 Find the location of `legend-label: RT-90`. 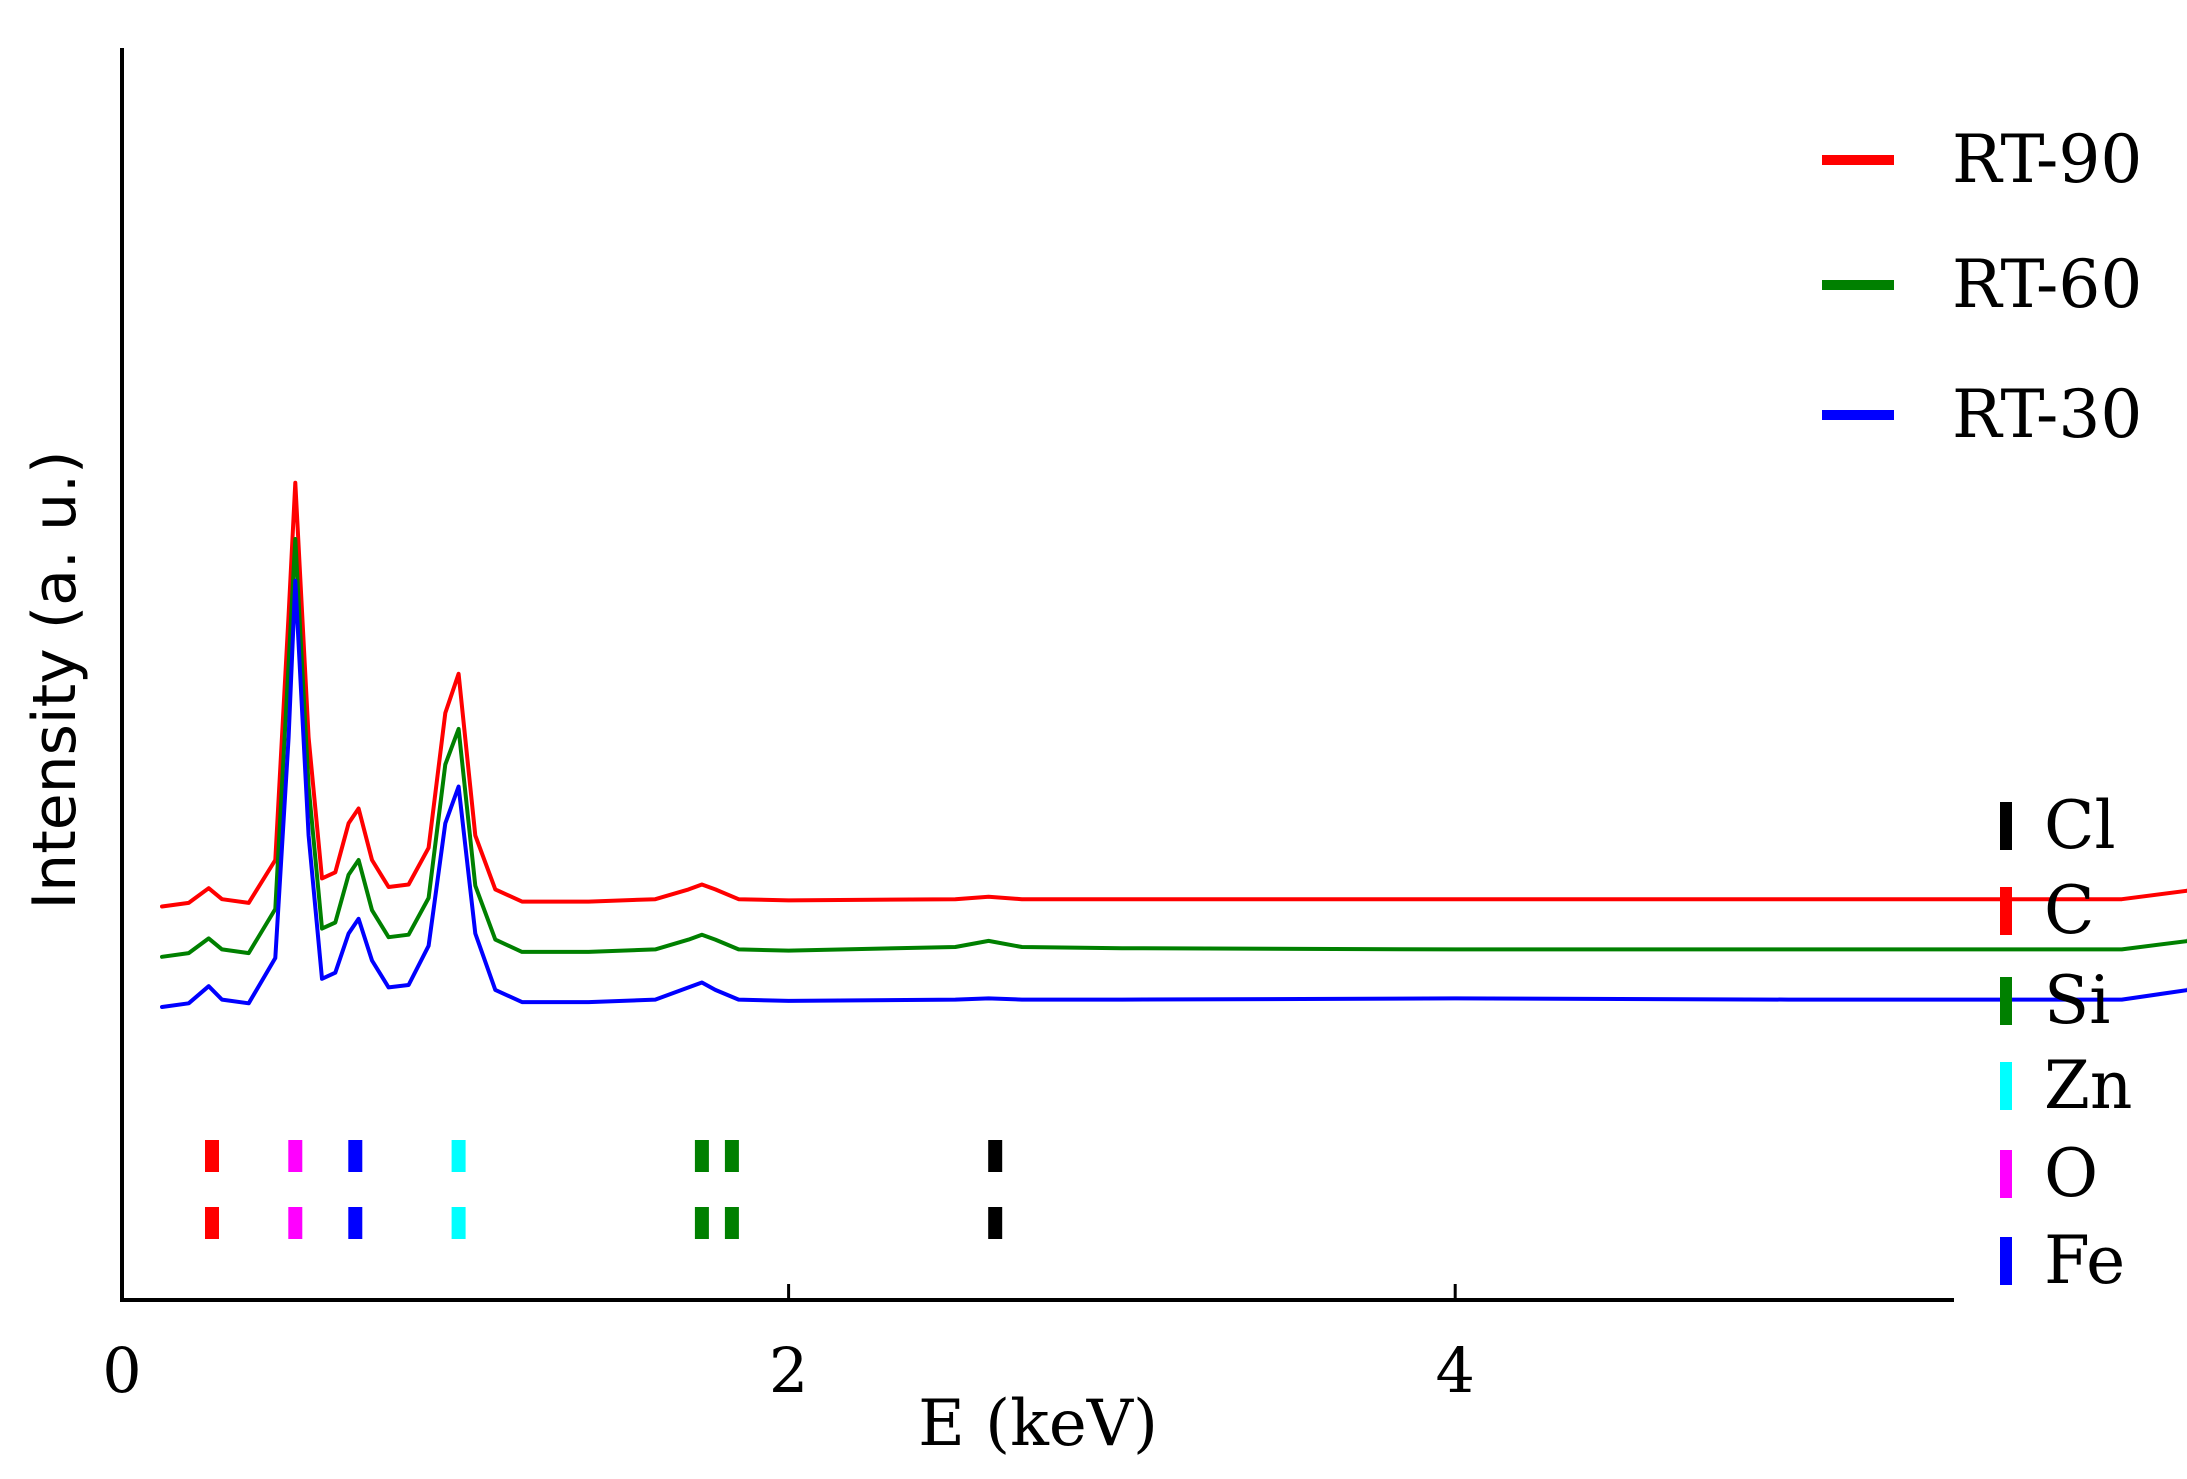

legend-label: RT-90 is located at coordinates (2047, 159).